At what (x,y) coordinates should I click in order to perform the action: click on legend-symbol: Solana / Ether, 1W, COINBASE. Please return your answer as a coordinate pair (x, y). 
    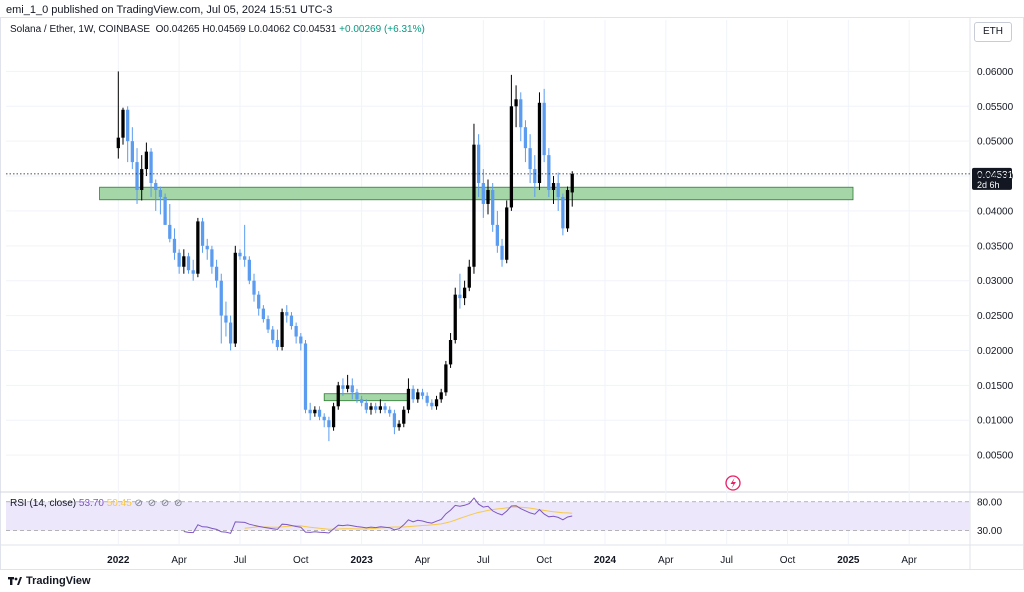
    Looking at the image, I should click on (80, 29).